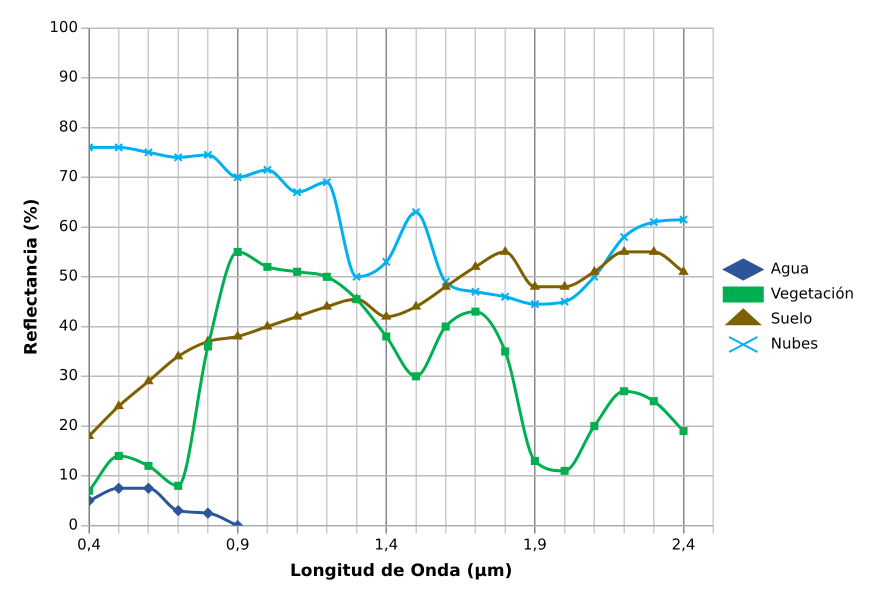  What do you see at coordinates (790, 268) in the screenshot?
I see `legend-label: Agua` at bounding box center [790, 268].